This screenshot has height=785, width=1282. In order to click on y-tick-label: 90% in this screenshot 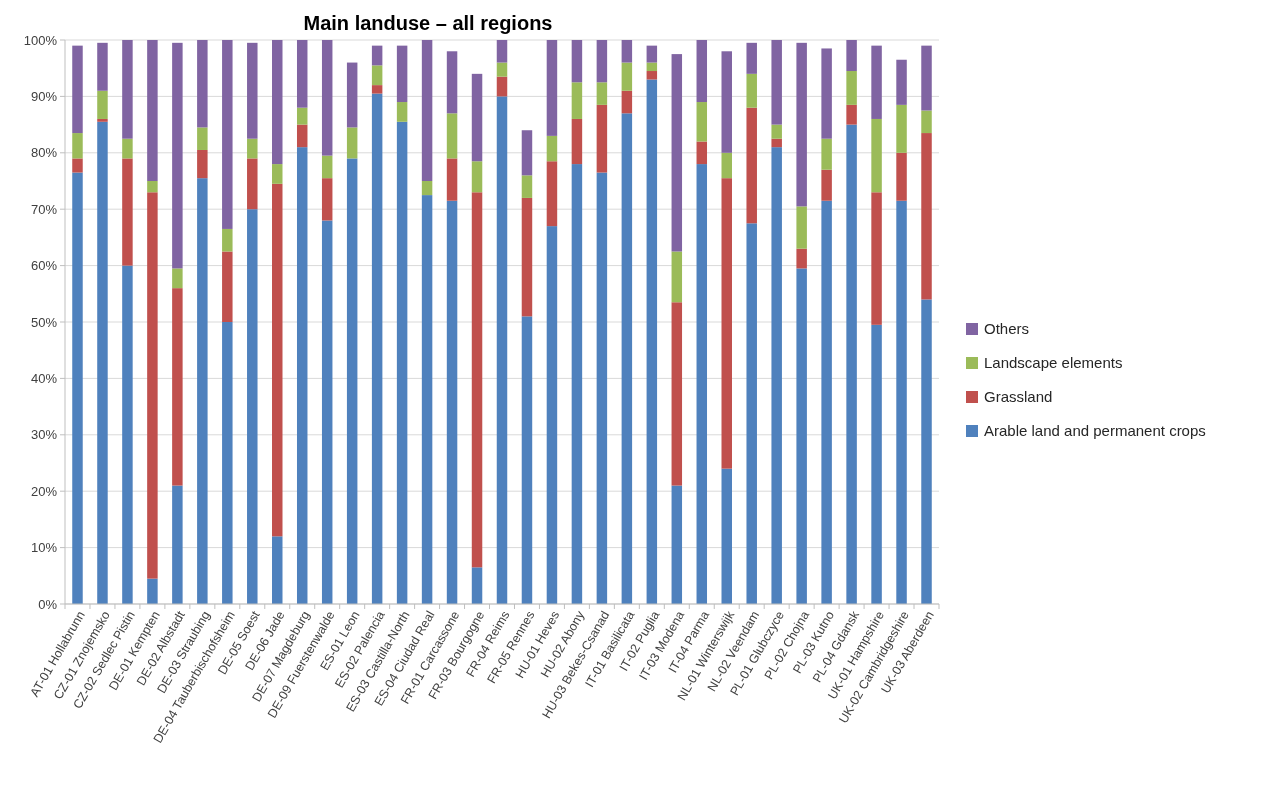, I will do `click(44, 96)`.